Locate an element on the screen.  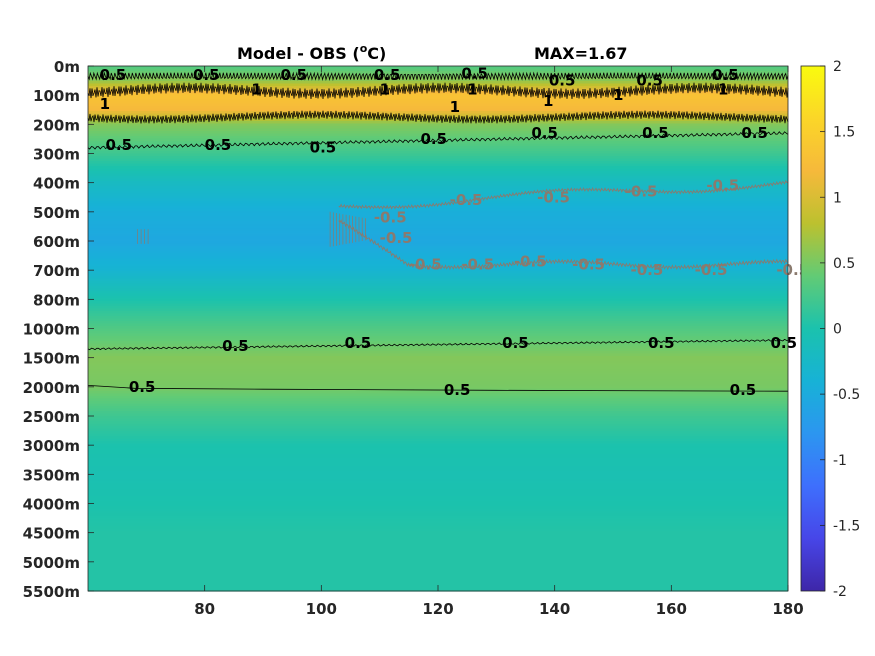
y-tick-label: 1500m is located at coordinates (51, 359).